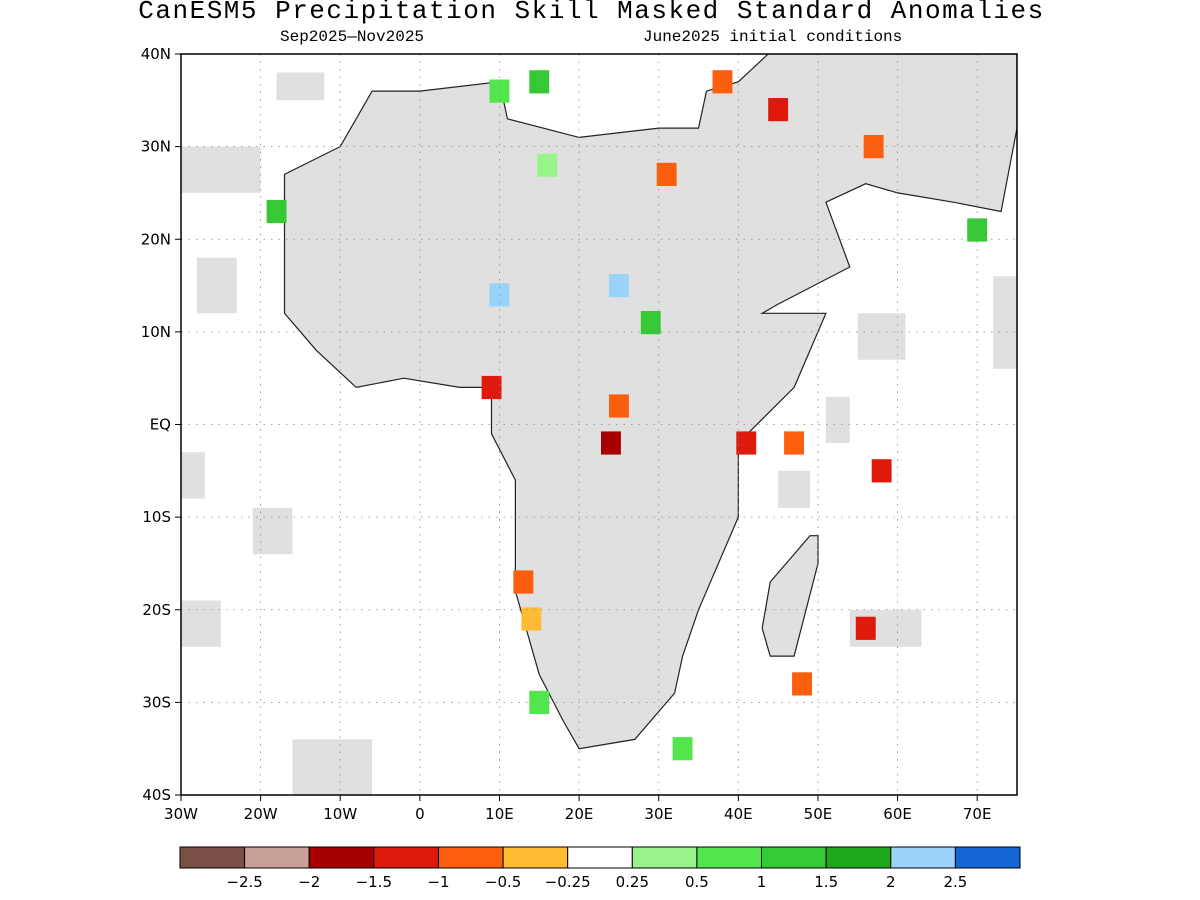  What do you see at coordinates (340, 814) in the screenshot?
I see `x-tick-label: 10W` at bounding box center [340, 814].